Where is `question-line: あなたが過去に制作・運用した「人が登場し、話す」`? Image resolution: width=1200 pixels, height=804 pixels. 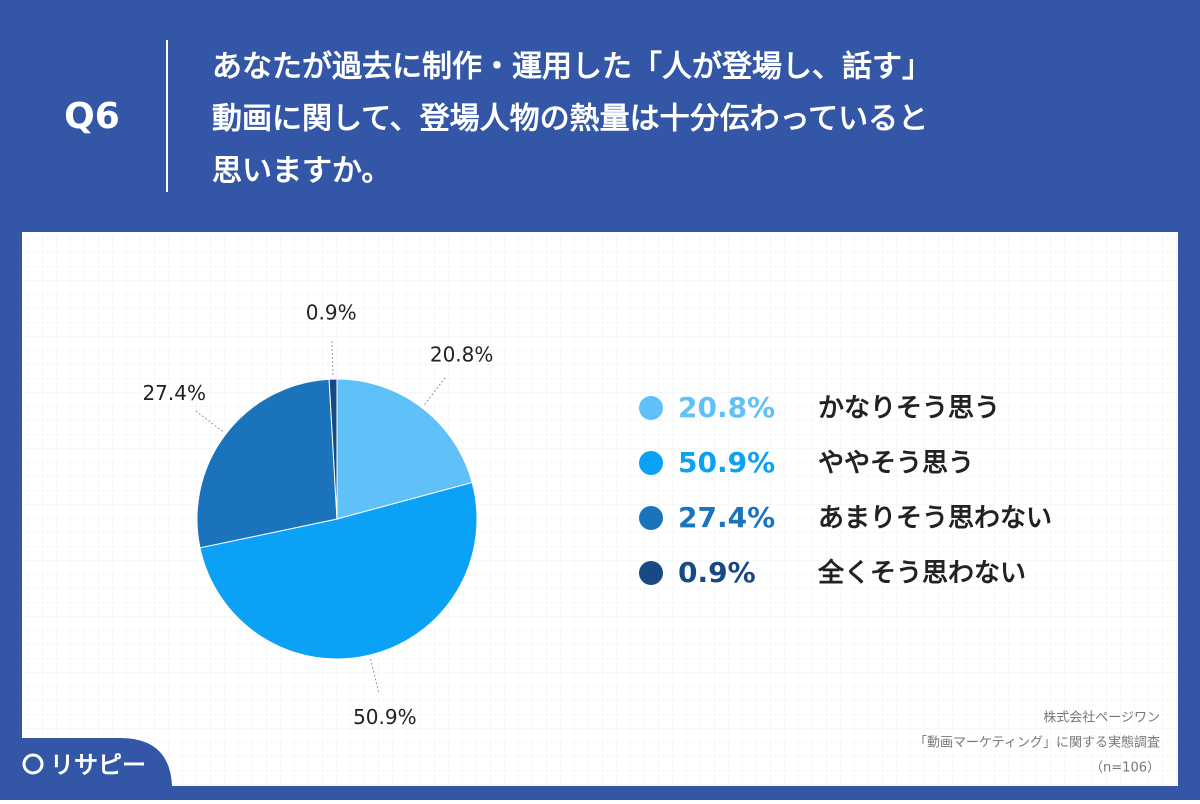 question-line: あなたが過去に制作・運用した「人が登場し、話す」 is located at coordinates (572, 67).